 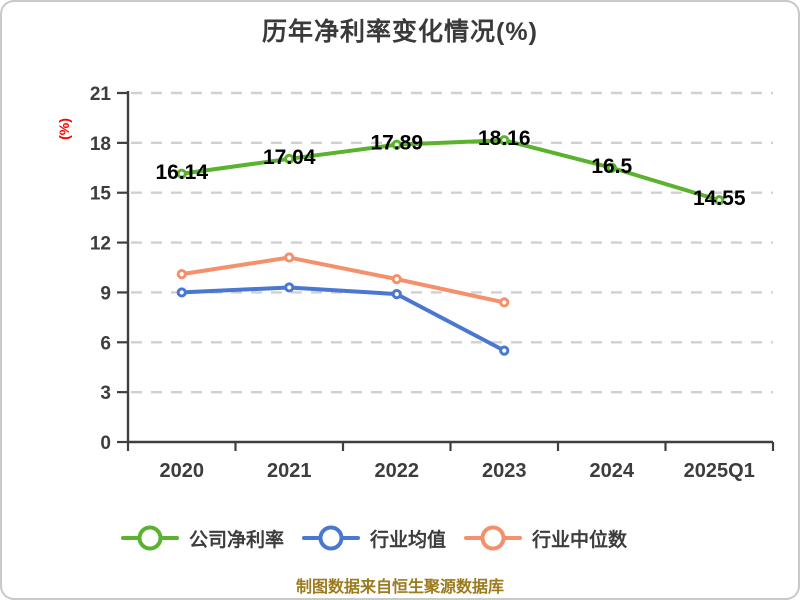 I want to click on y-axis-unit-label: (%), so click(x=64, y=129).